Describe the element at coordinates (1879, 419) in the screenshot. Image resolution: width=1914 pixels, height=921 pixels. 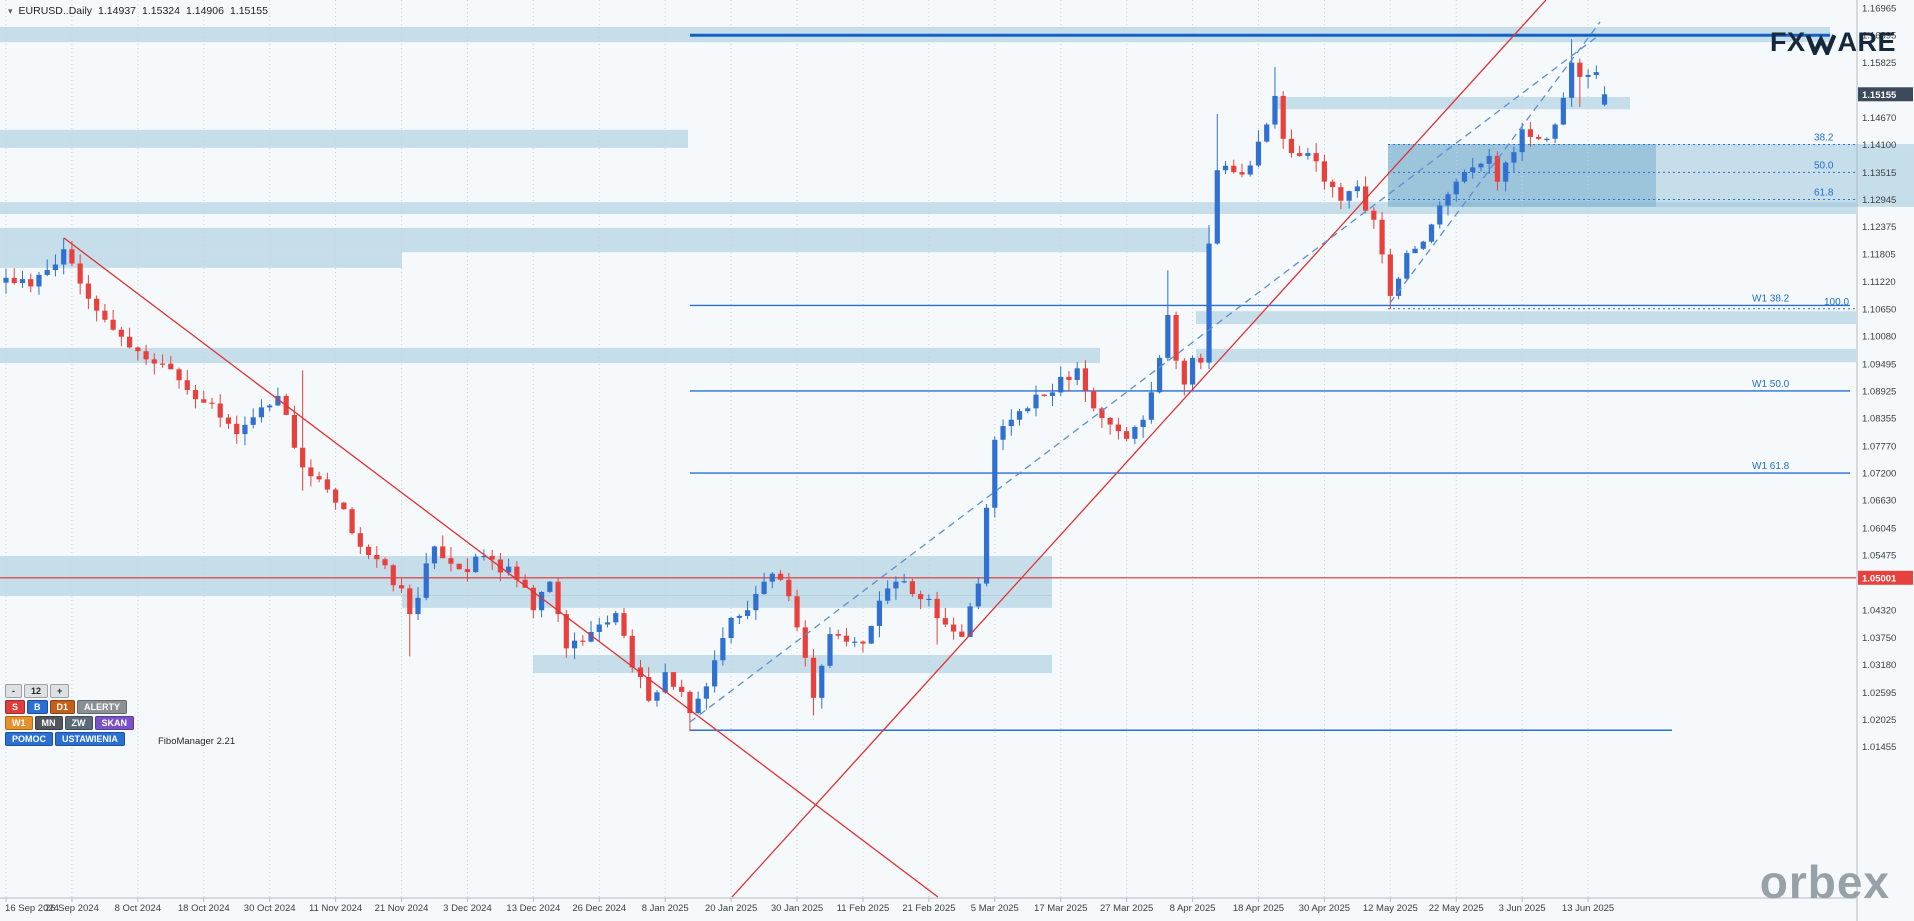
I see `svg-text: 1.08355` at that location.